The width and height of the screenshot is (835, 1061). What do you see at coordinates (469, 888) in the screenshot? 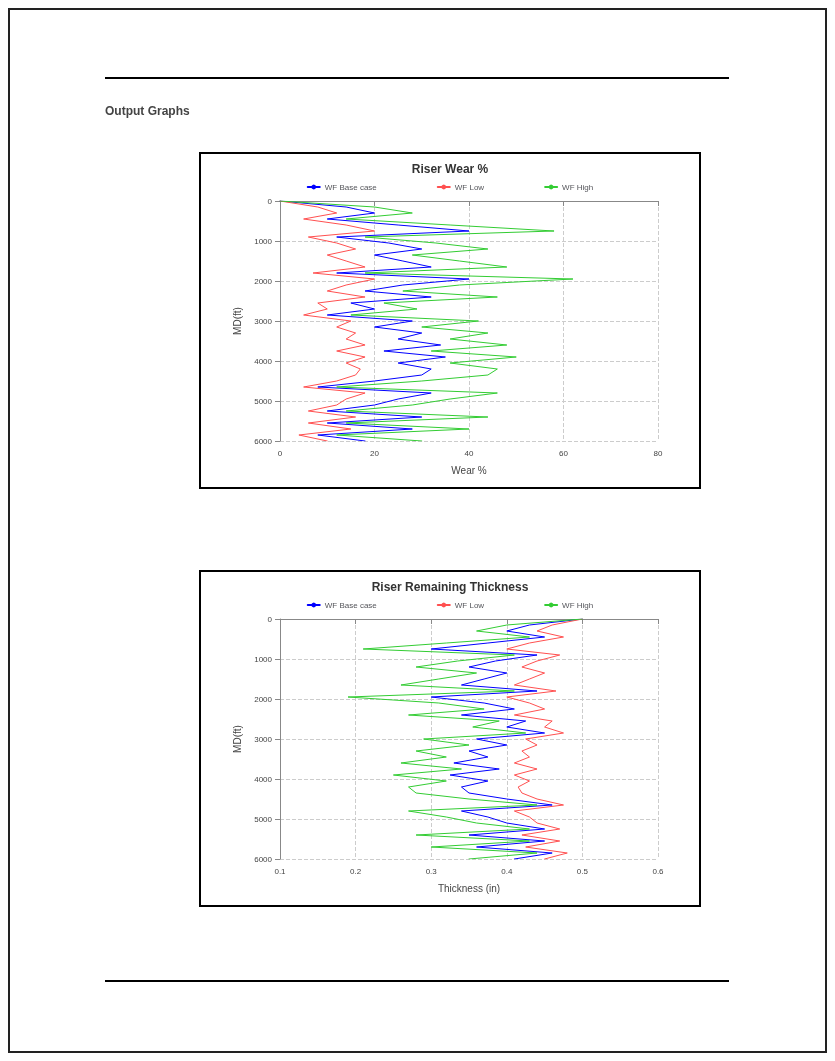
I see `x-axis-title: Thickness (in)` at bounding box center [469, 888].